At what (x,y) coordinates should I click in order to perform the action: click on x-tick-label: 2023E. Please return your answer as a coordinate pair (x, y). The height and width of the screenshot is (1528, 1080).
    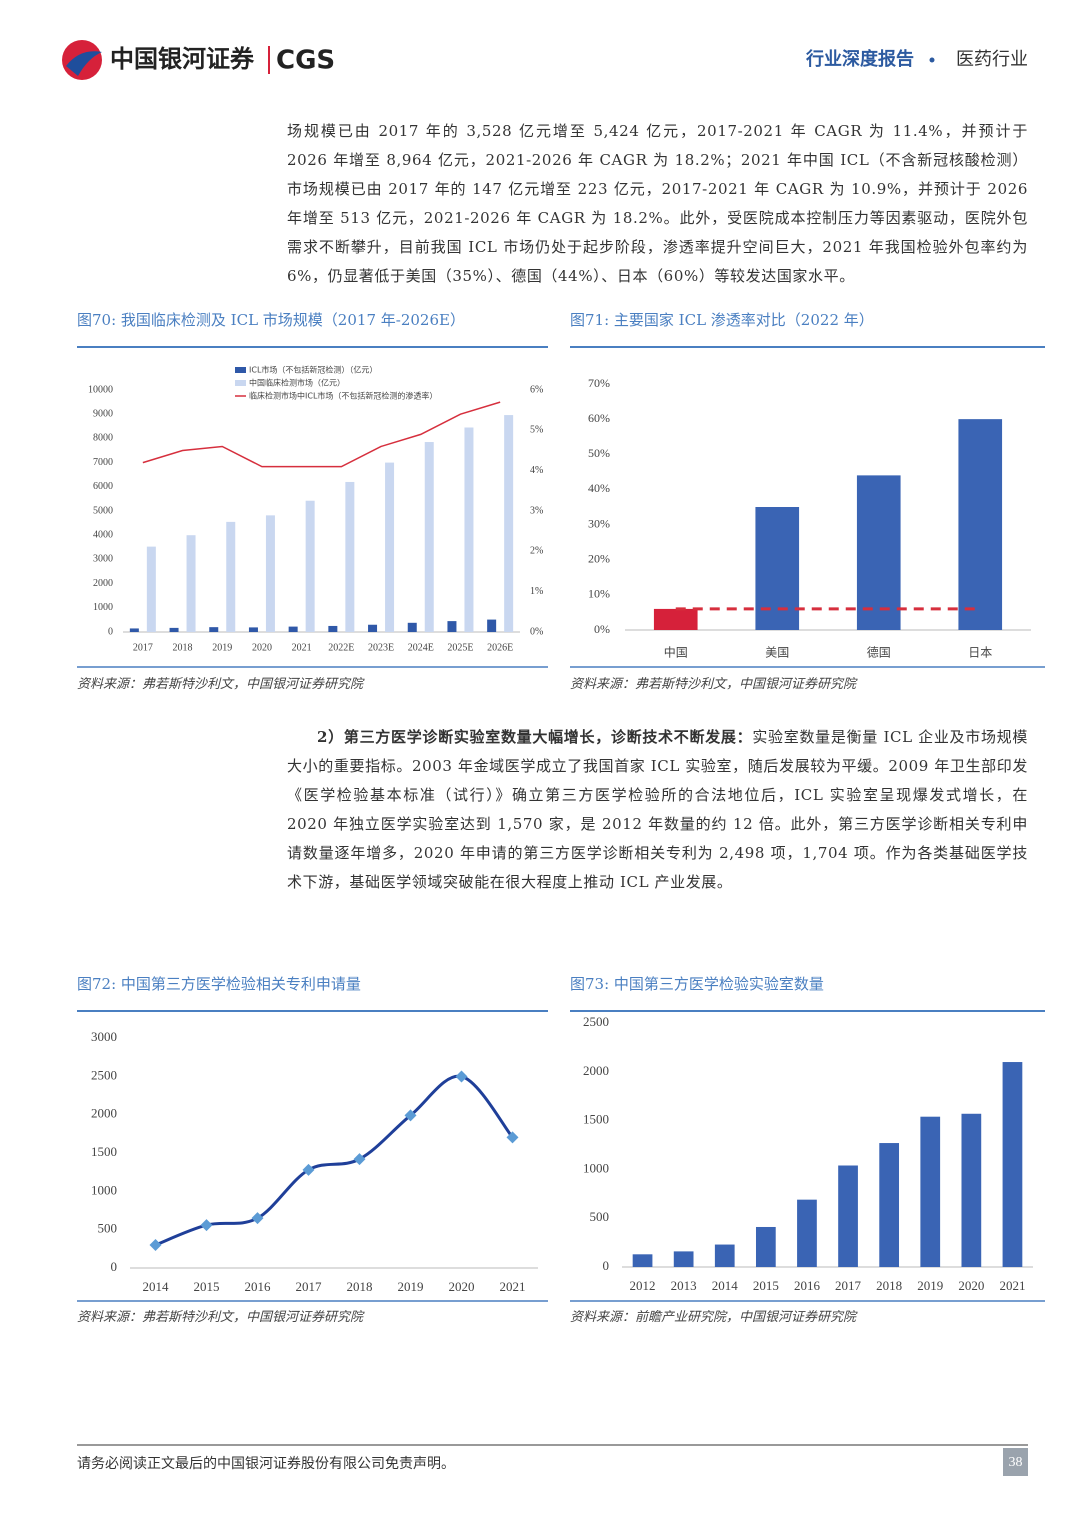
    Looking at the image, I should click on (381, 647).